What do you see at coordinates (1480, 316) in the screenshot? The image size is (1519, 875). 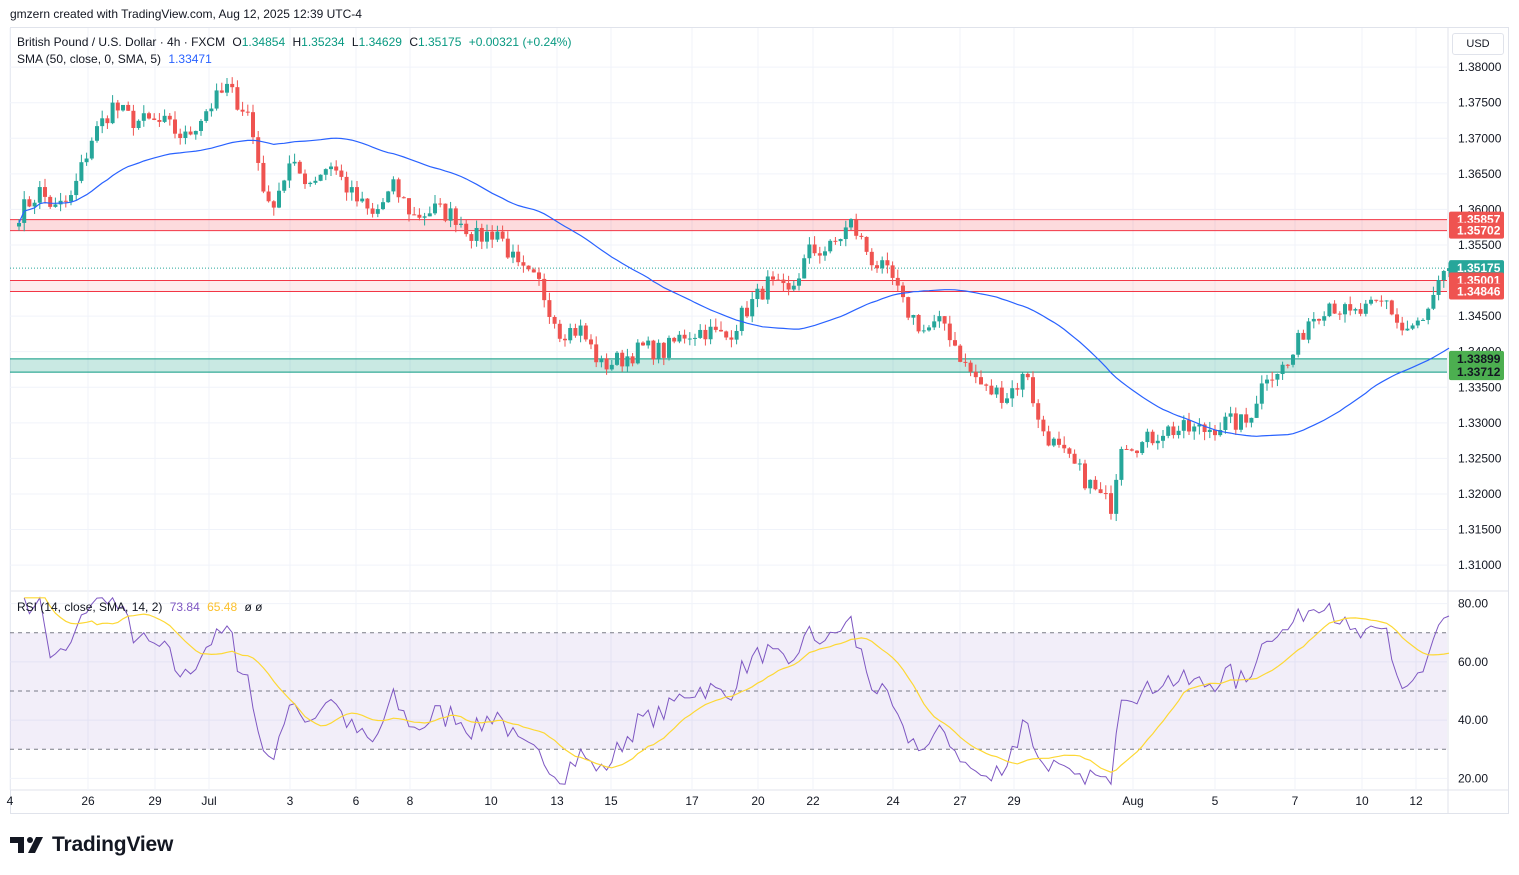 I see `price-tick-label: 1.34500` at bounding box center [1480, 316].